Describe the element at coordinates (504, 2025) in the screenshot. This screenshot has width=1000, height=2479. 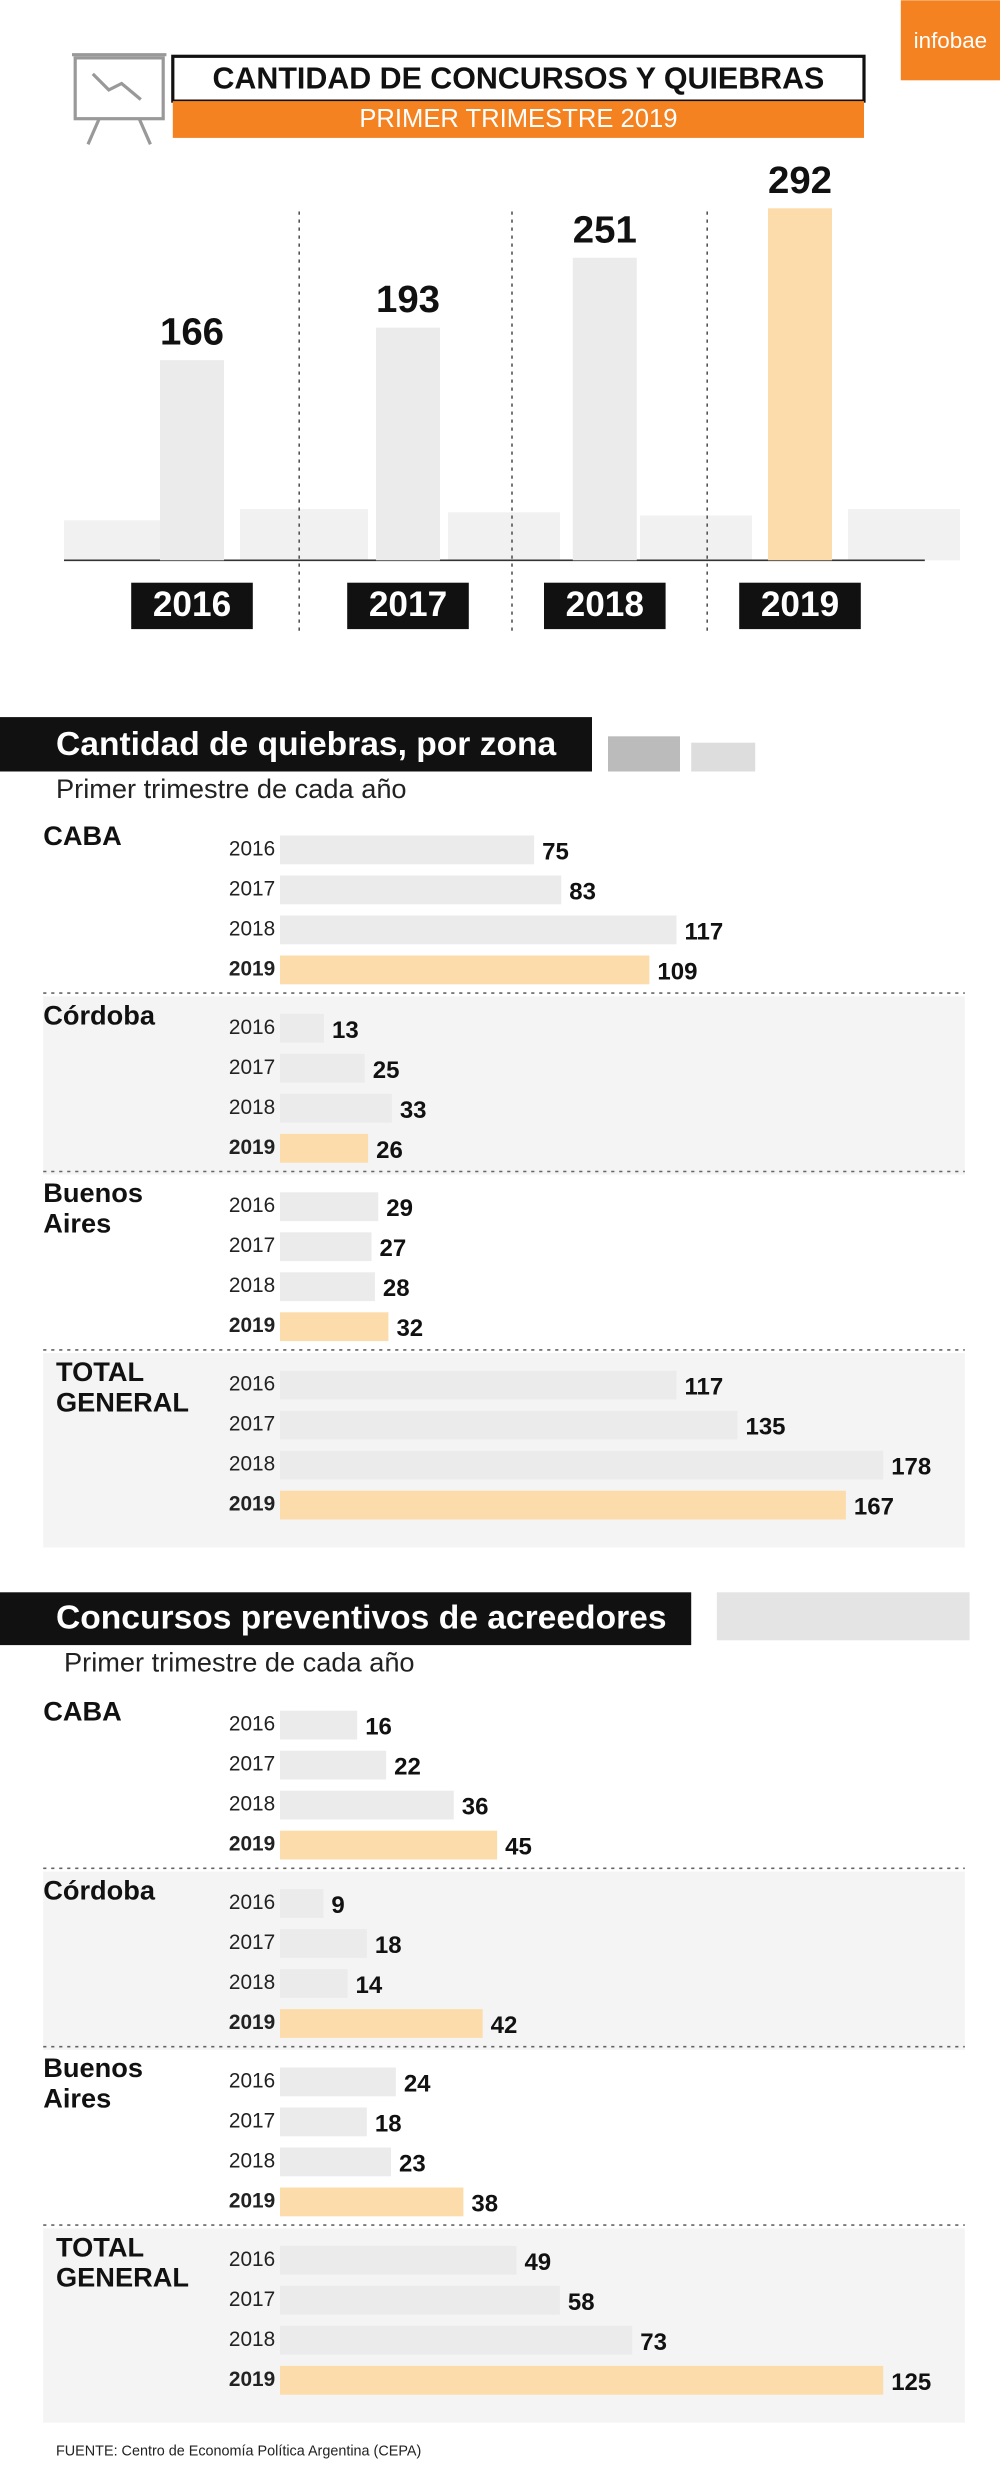
I see `value-label: 42` at that location.